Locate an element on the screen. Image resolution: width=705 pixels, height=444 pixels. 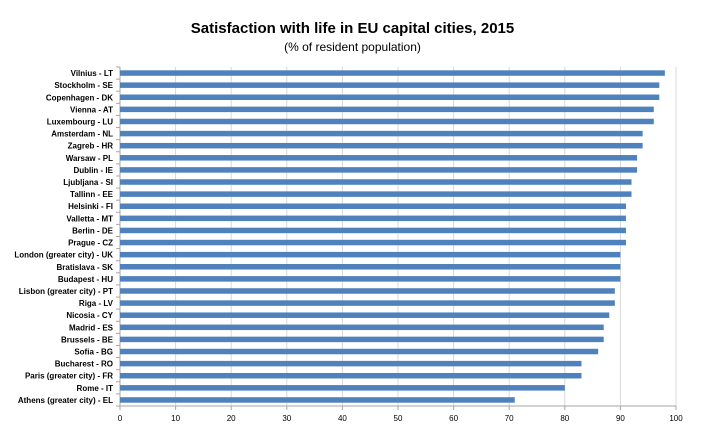
category-label: Luxembourg - LU is located at coordinates (80, 121).